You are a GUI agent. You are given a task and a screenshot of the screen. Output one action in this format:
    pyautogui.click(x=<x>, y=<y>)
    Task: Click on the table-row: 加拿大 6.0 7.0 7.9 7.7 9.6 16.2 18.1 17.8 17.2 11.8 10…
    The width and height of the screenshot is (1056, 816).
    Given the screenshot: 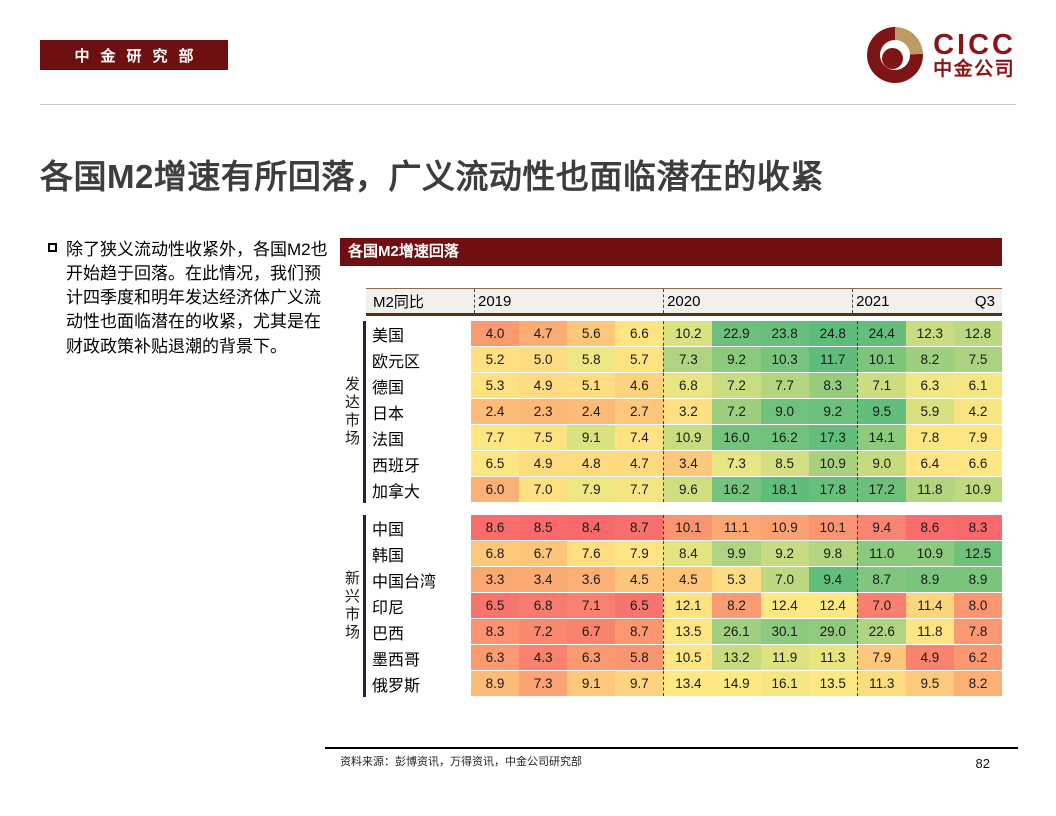 What is the action you would take?
    pyautogui.click(x=684, y=489)
    